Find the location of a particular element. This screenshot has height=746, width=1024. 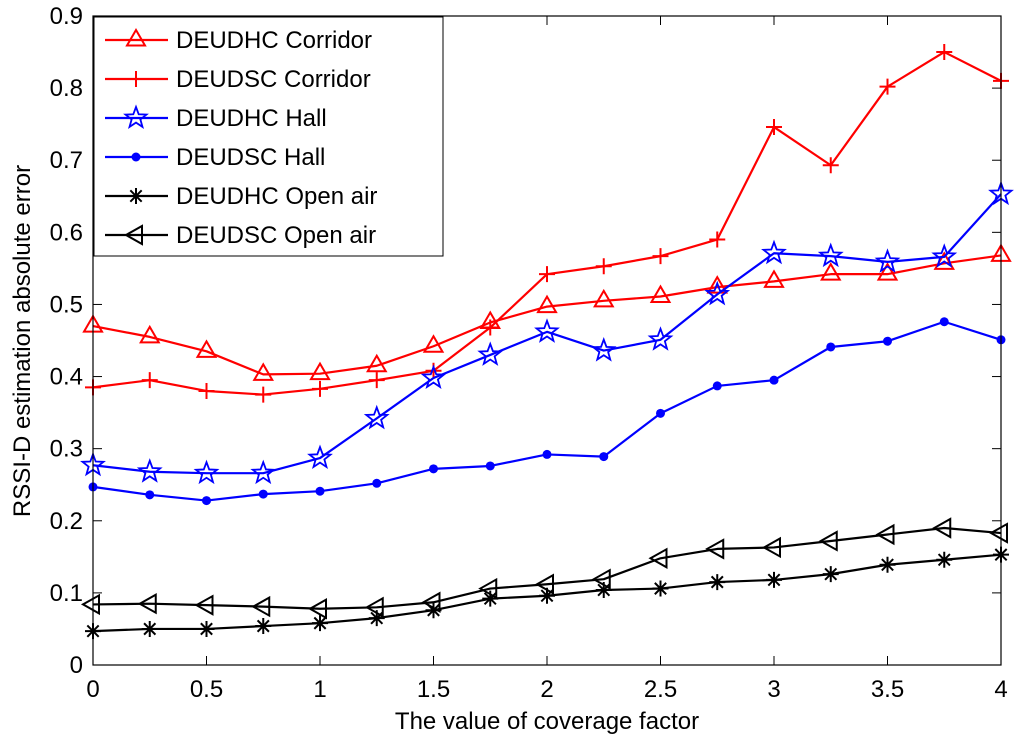

x-tick-label: 4 is located at coordinates (1000, 689).